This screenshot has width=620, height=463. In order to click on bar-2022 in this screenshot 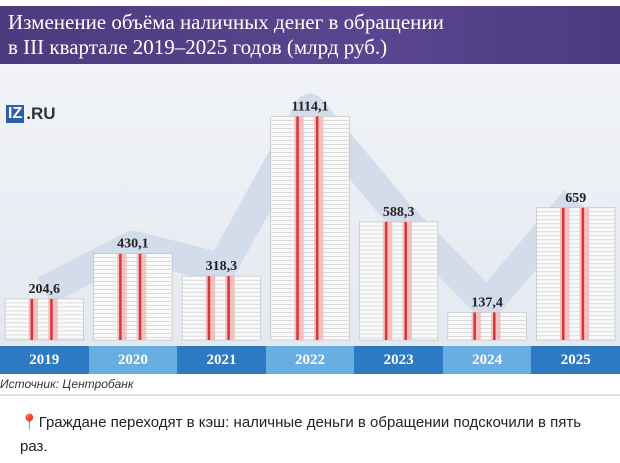, I will do `click(310, 228)`.